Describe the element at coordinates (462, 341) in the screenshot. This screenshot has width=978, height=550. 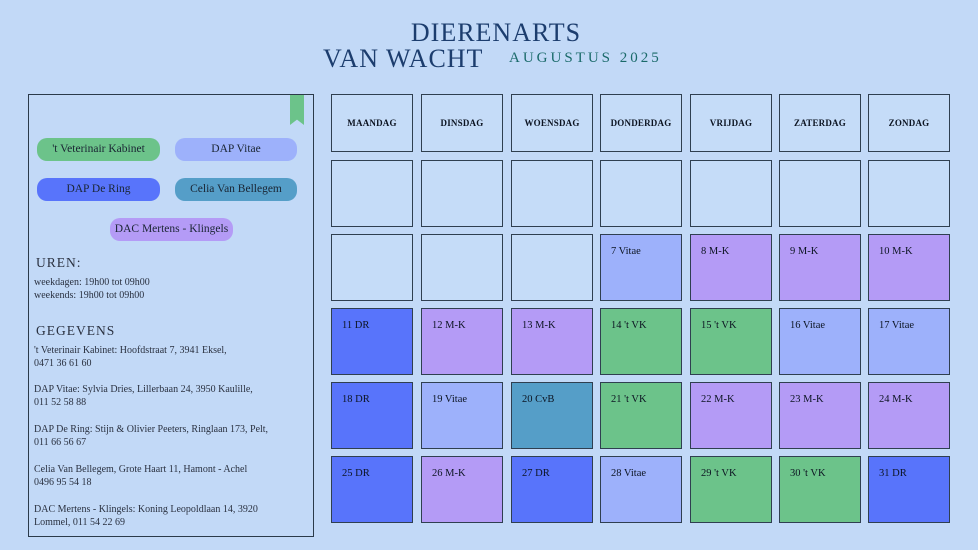
I see `calendar-day-cell: 12 M-K` at that location.